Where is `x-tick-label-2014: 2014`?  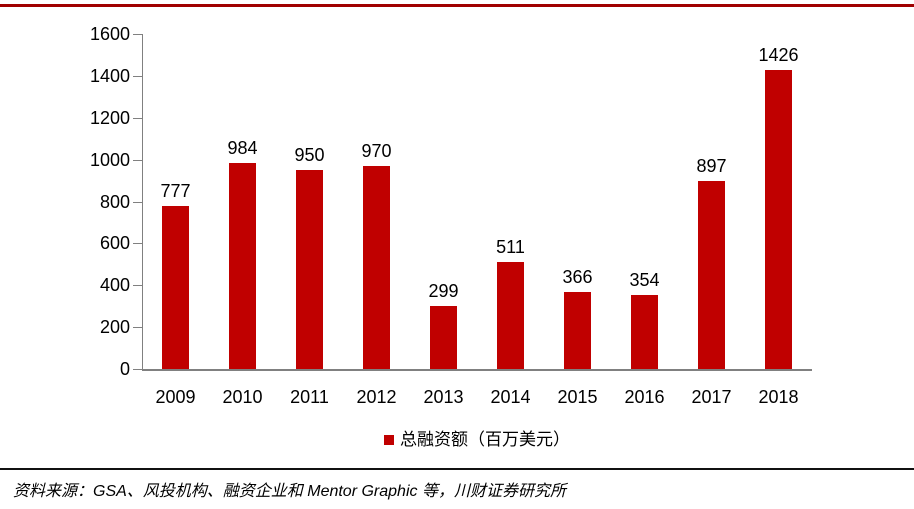 x-tick-label-2014: 2014 is located at coordinates (510, 397).